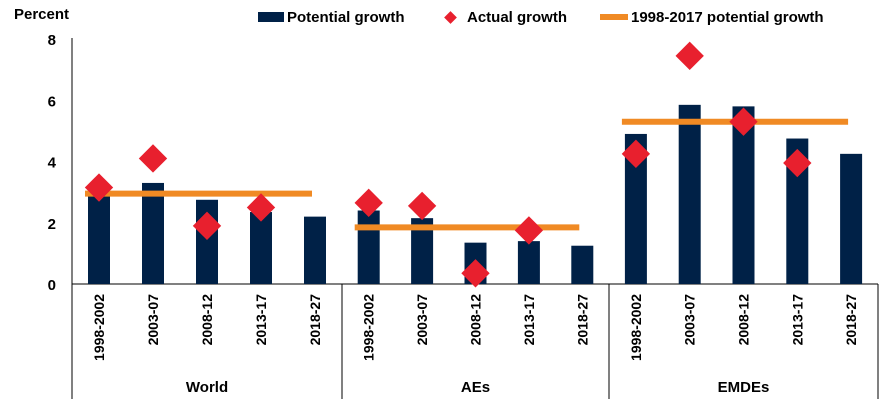 This screenshot has width=896, height=400. Describe the element at coordinates (271, 17) in the screenshot. I see `legend-potential-swatch` at that location.